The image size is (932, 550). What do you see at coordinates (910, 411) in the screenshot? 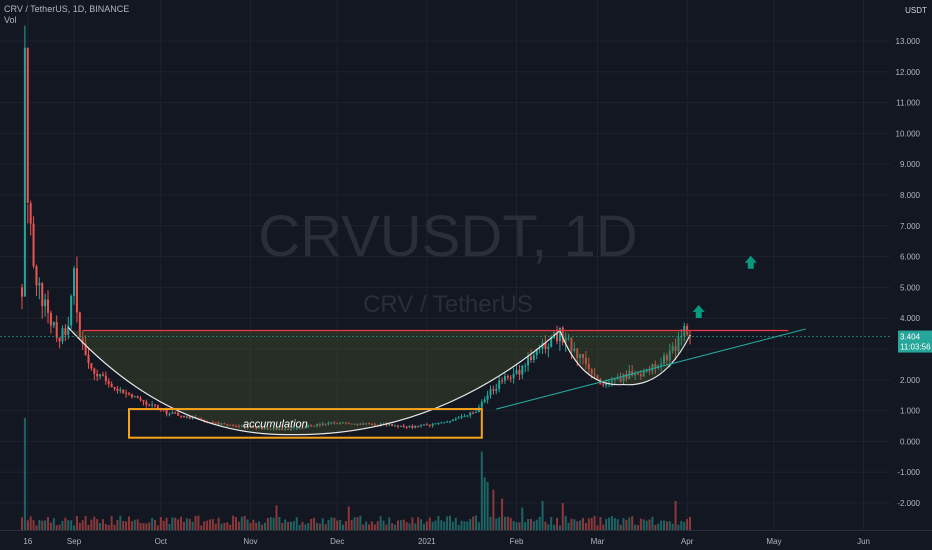
I see `price-tick-label: 1.000` at bounding box center [910, 411].